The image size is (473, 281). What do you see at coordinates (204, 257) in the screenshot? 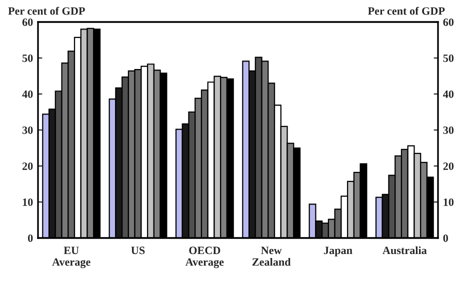
I see `x-tick-label: OECD Average` at bounding box center [204, 257].